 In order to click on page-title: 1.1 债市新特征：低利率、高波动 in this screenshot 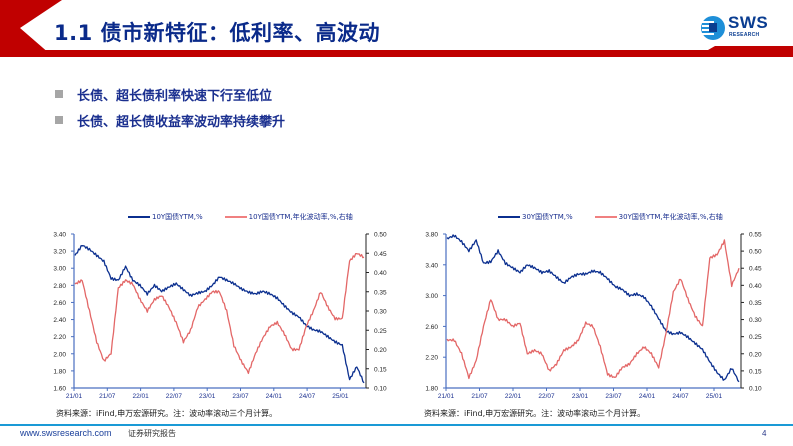, I will do `click(217, 33)`.